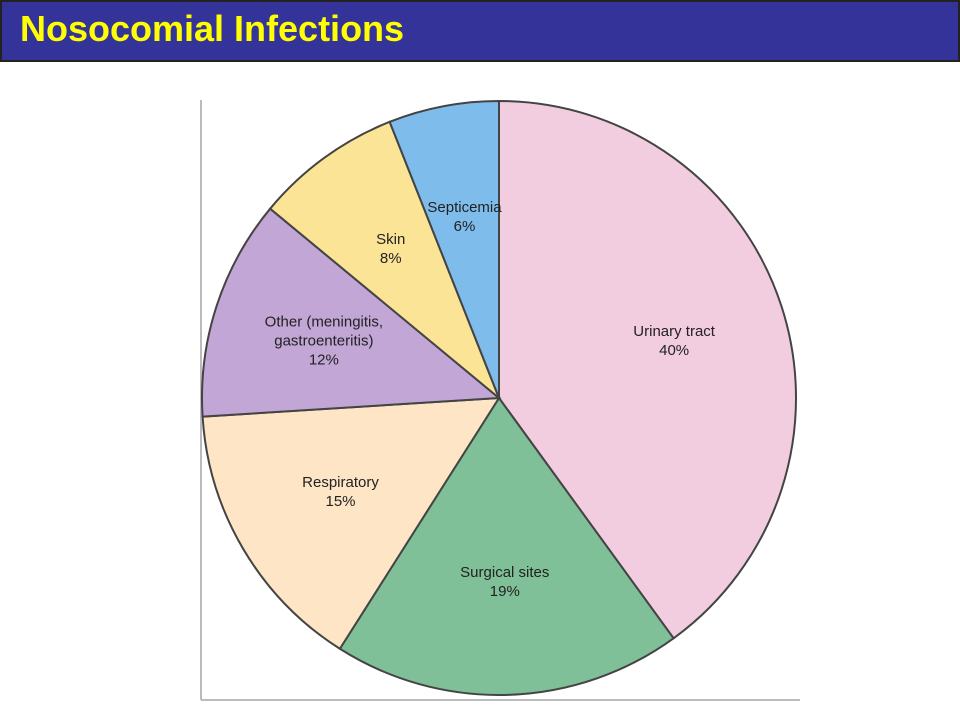 The image size is (960, 720). Describe the element at coordinates (340, 501) in the screenshot. I see `value-label: 15%` at that location.